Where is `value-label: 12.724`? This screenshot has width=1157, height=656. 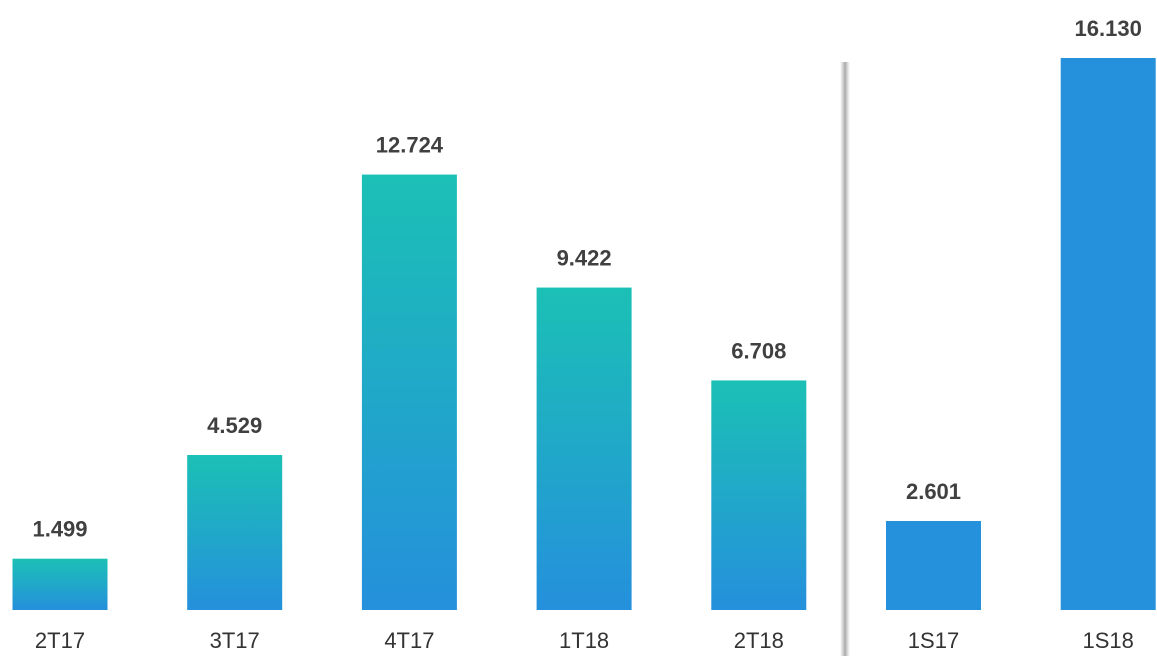 value-label: 12.724 is located at coordinates (410, 145).